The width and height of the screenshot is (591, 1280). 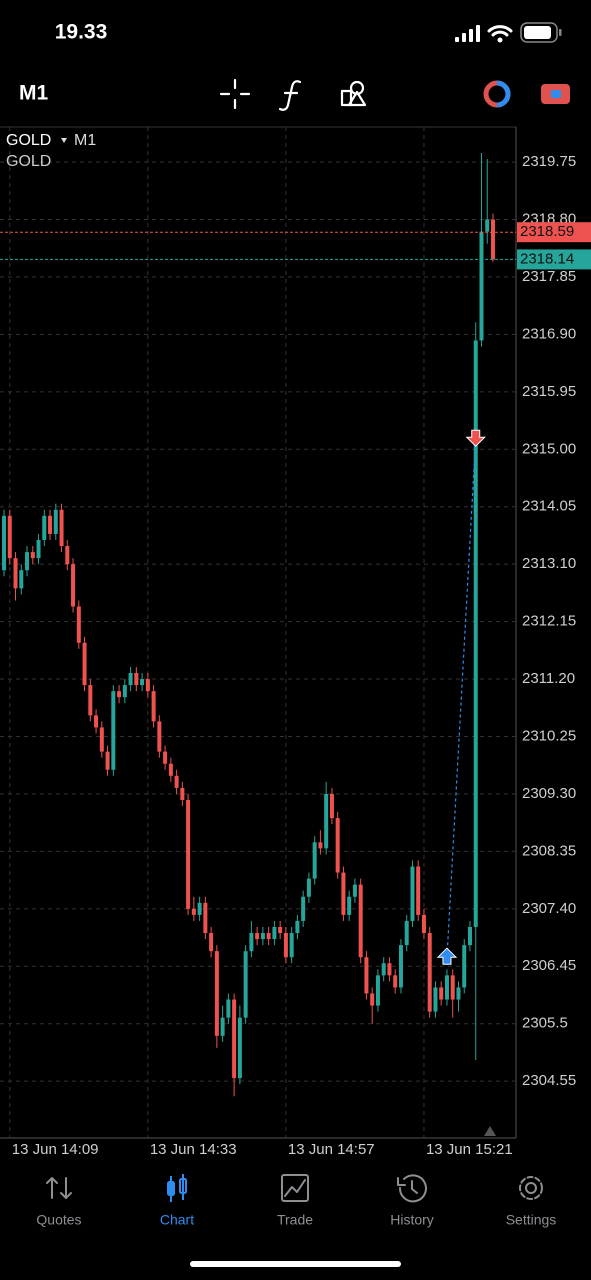 I want to click on settings-icon, so click(x=531, y=1188).